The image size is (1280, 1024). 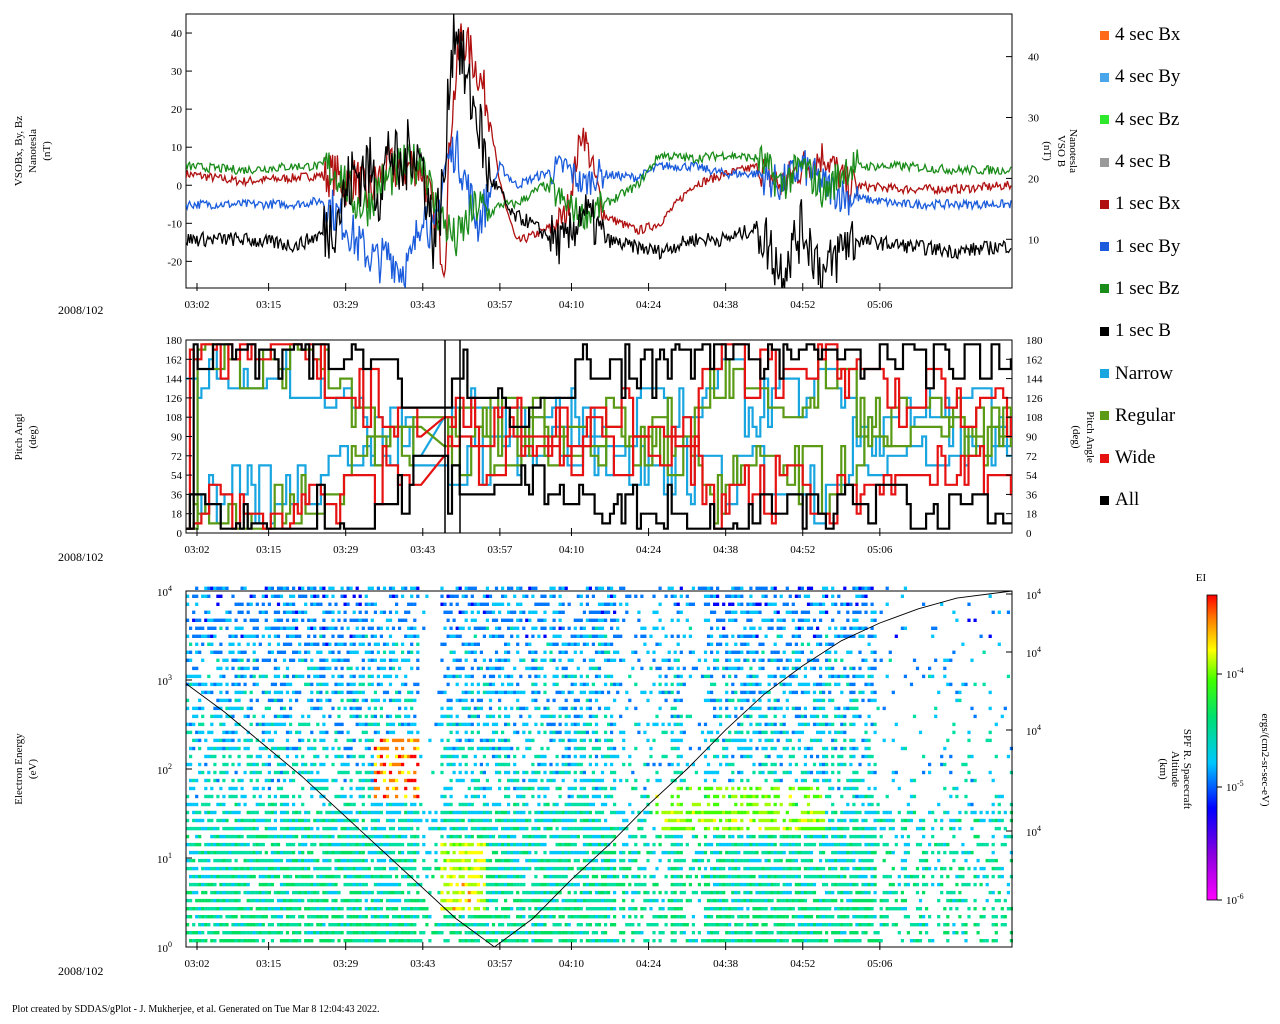 What do you see at coordinates (726, 305) in the screenshot?
I see `x-tick-label: 04:38` at bounding box center [726, 305].